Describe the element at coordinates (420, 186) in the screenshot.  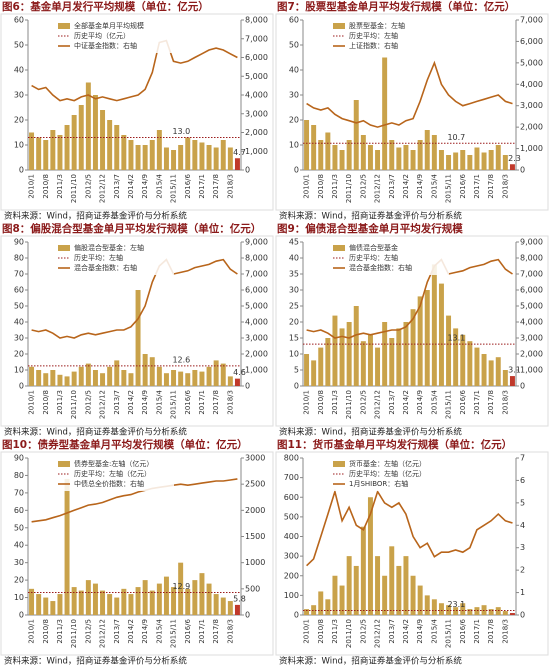
I see `x-tick-label: 2014/9` at that location.